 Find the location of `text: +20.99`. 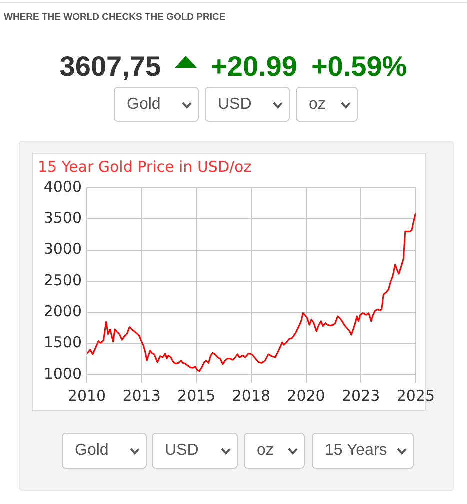

text: +20.99 is located at coordinates (254, 67).